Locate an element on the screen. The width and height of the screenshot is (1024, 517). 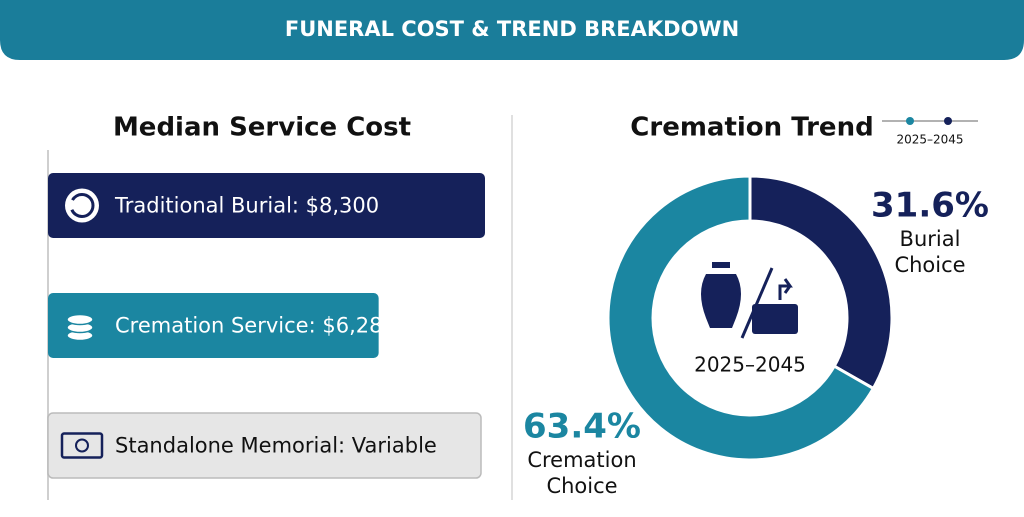
casket-icon is located at coordinates (775, 319).